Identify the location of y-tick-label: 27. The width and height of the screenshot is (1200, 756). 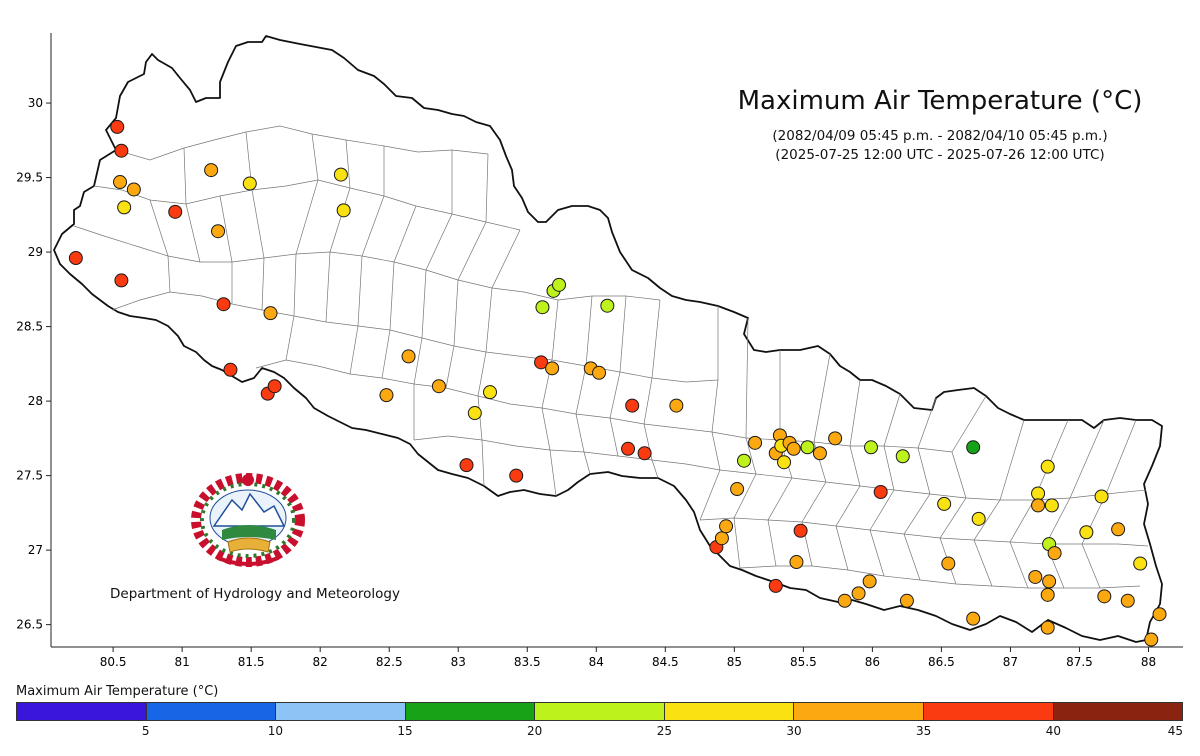
(35, 550).